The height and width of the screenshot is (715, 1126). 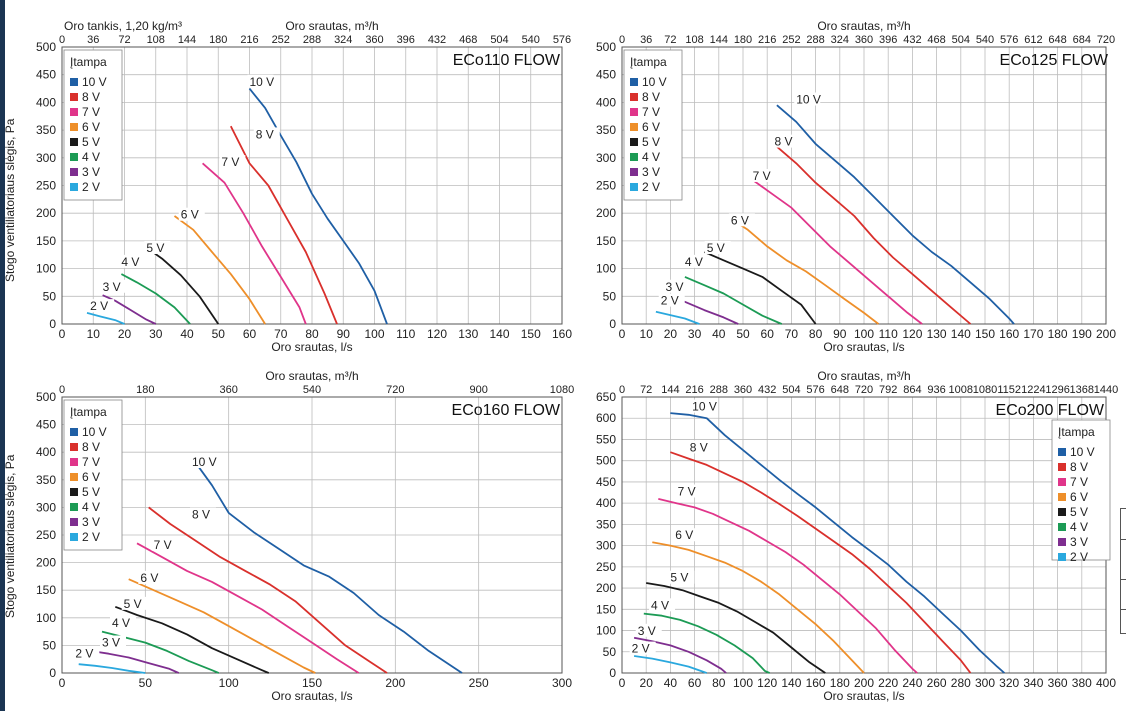 What do you see at coordinates (606, 158) in the screenshot?
I see `y-tick-label: 300` at bounding box center [606, 158].